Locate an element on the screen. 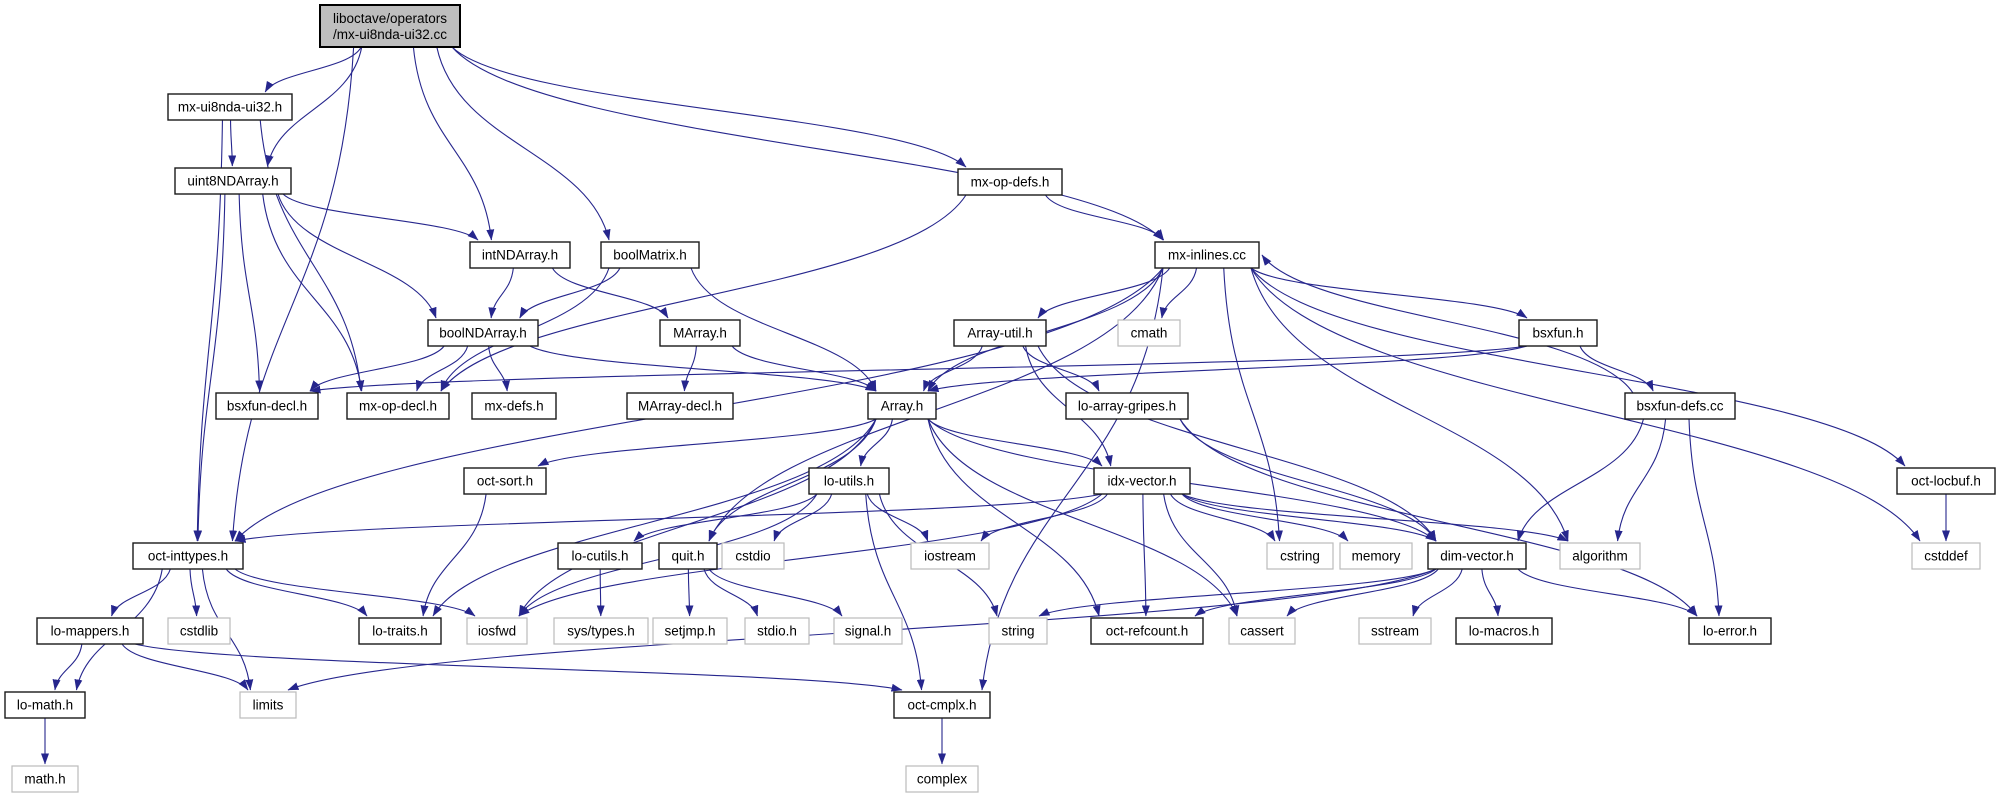 The width and height of the screenshot is (2010, 799). edge-lo_array_gripes-lo_error is located at coordinates (1438, 517).